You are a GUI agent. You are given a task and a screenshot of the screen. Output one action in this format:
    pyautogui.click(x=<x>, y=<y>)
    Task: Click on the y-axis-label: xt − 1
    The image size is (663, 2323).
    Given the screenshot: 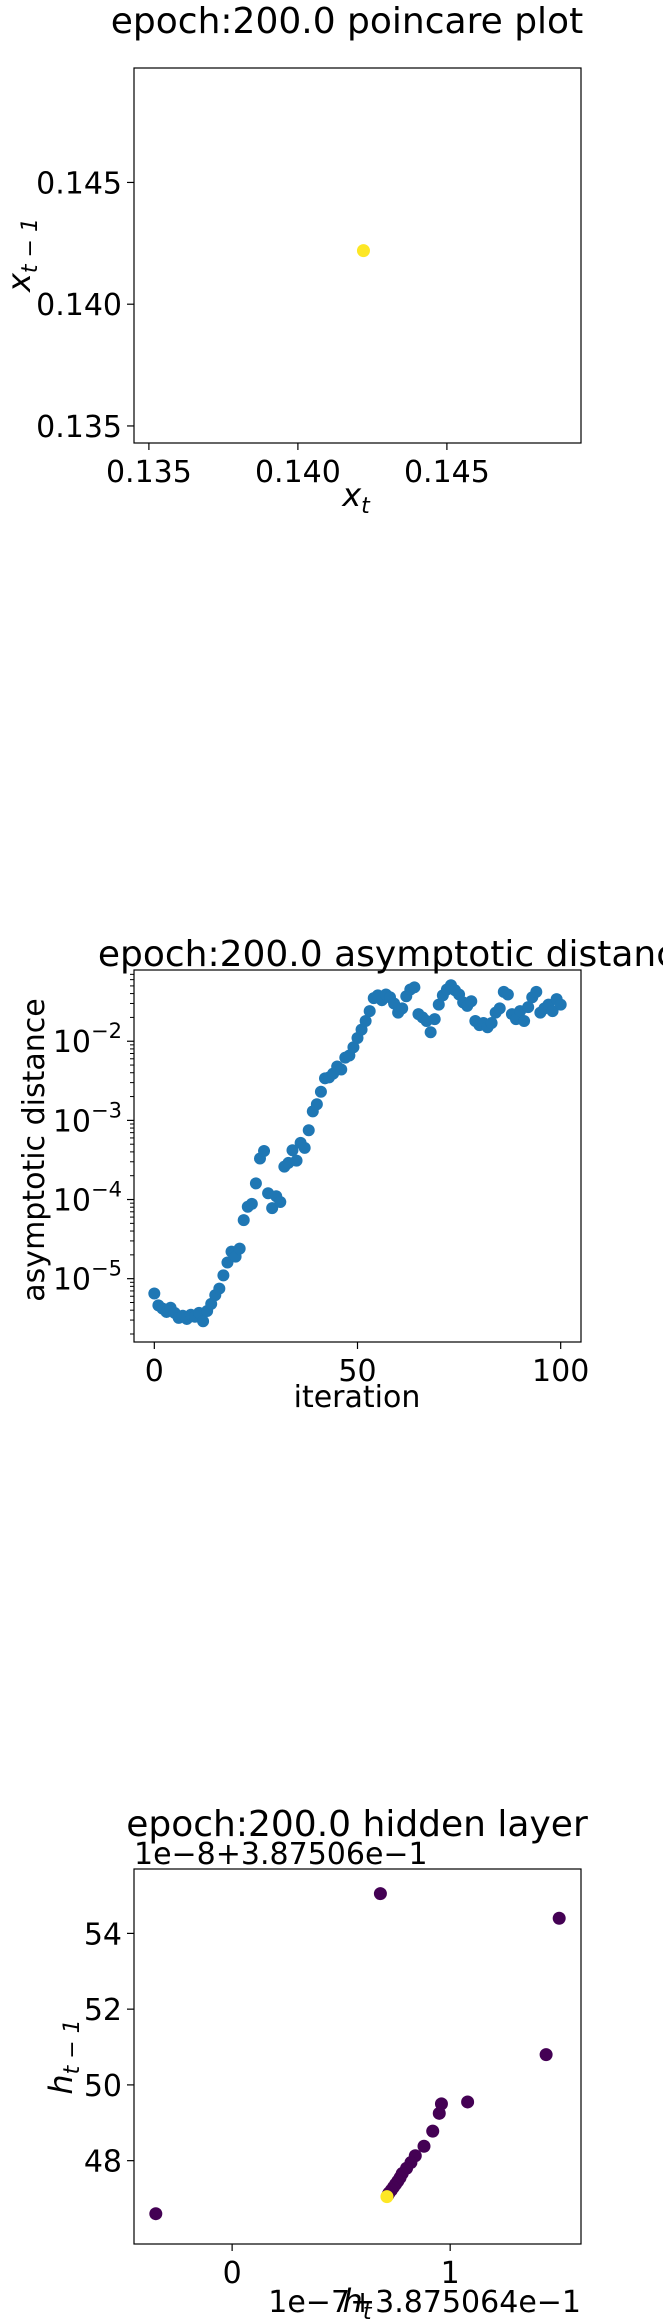 What is the action you would take?
    pyautogui.click(x=21, y=255)
    